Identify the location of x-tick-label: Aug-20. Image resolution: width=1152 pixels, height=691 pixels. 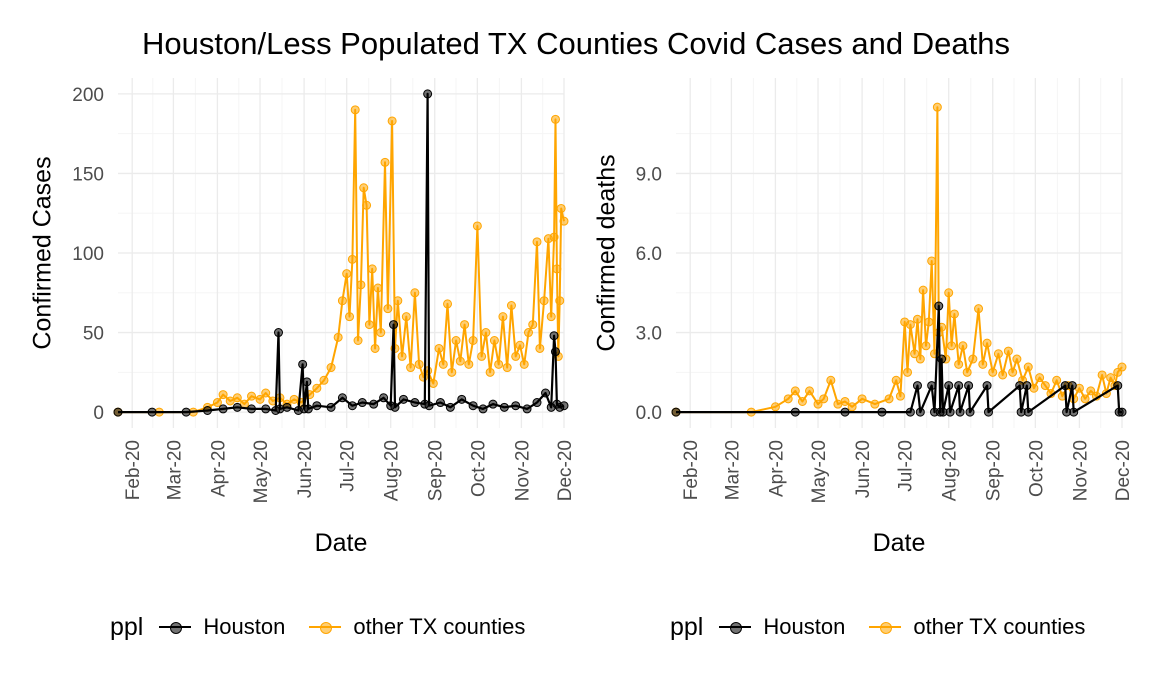
(392, 470).